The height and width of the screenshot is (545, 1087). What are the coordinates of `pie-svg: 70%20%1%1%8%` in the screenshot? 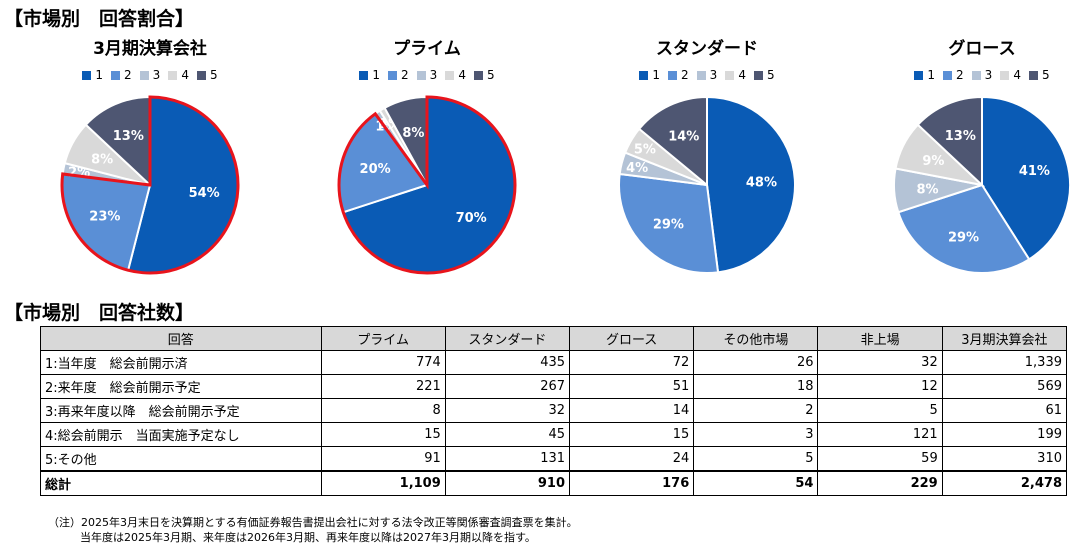 It's located at (427, 185).